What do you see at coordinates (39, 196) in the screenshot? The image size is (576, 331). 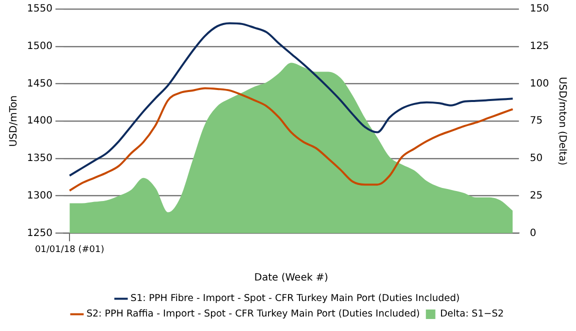 I see `y-tick-label: 1300` at bounding box center [39, 196].